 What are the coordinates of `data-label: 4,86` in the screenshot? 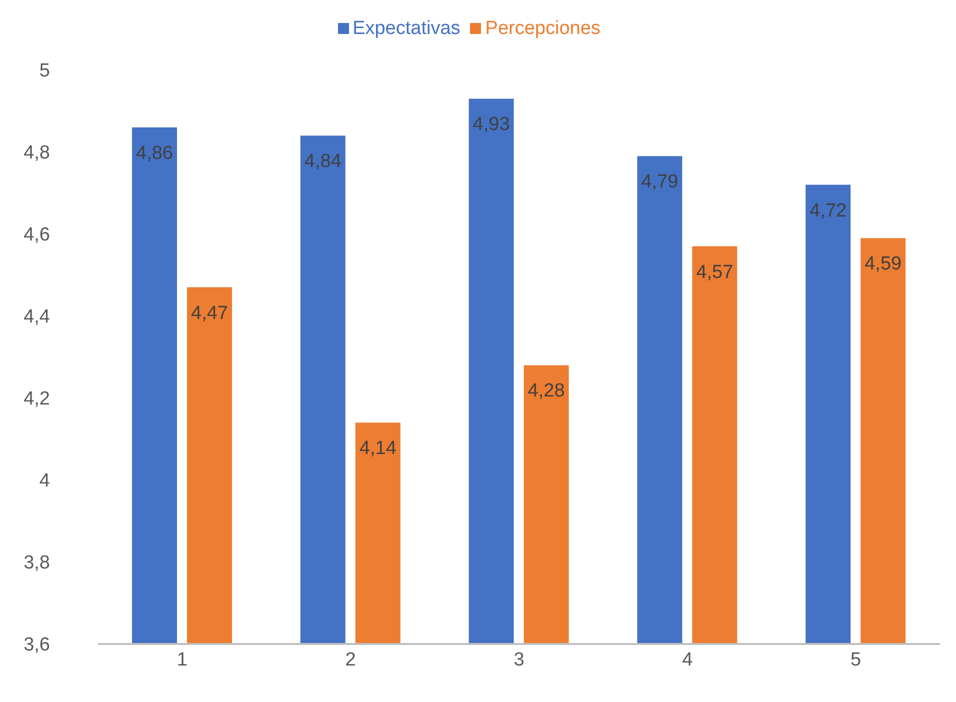 It's located at (154, 153).